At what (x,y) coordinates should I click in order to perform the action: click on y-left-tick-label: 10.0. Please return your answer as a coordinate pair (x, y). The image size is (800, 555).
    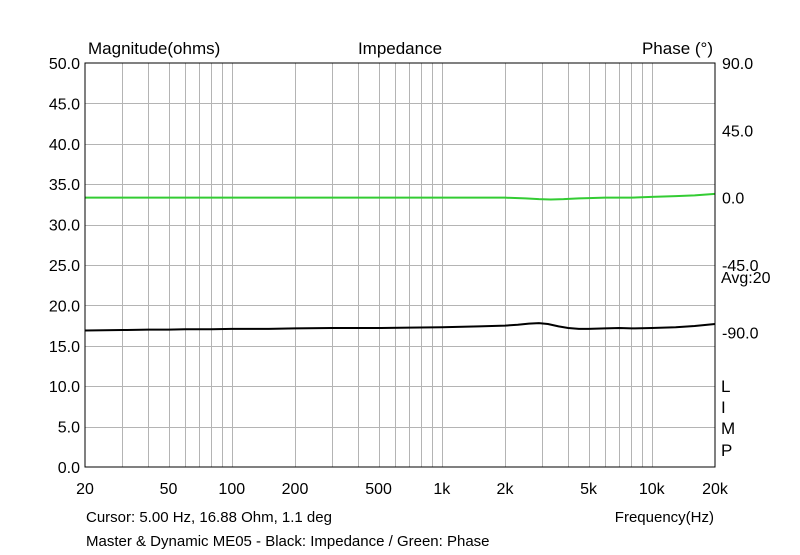
    Looking at the image, I should click on (64, 387).